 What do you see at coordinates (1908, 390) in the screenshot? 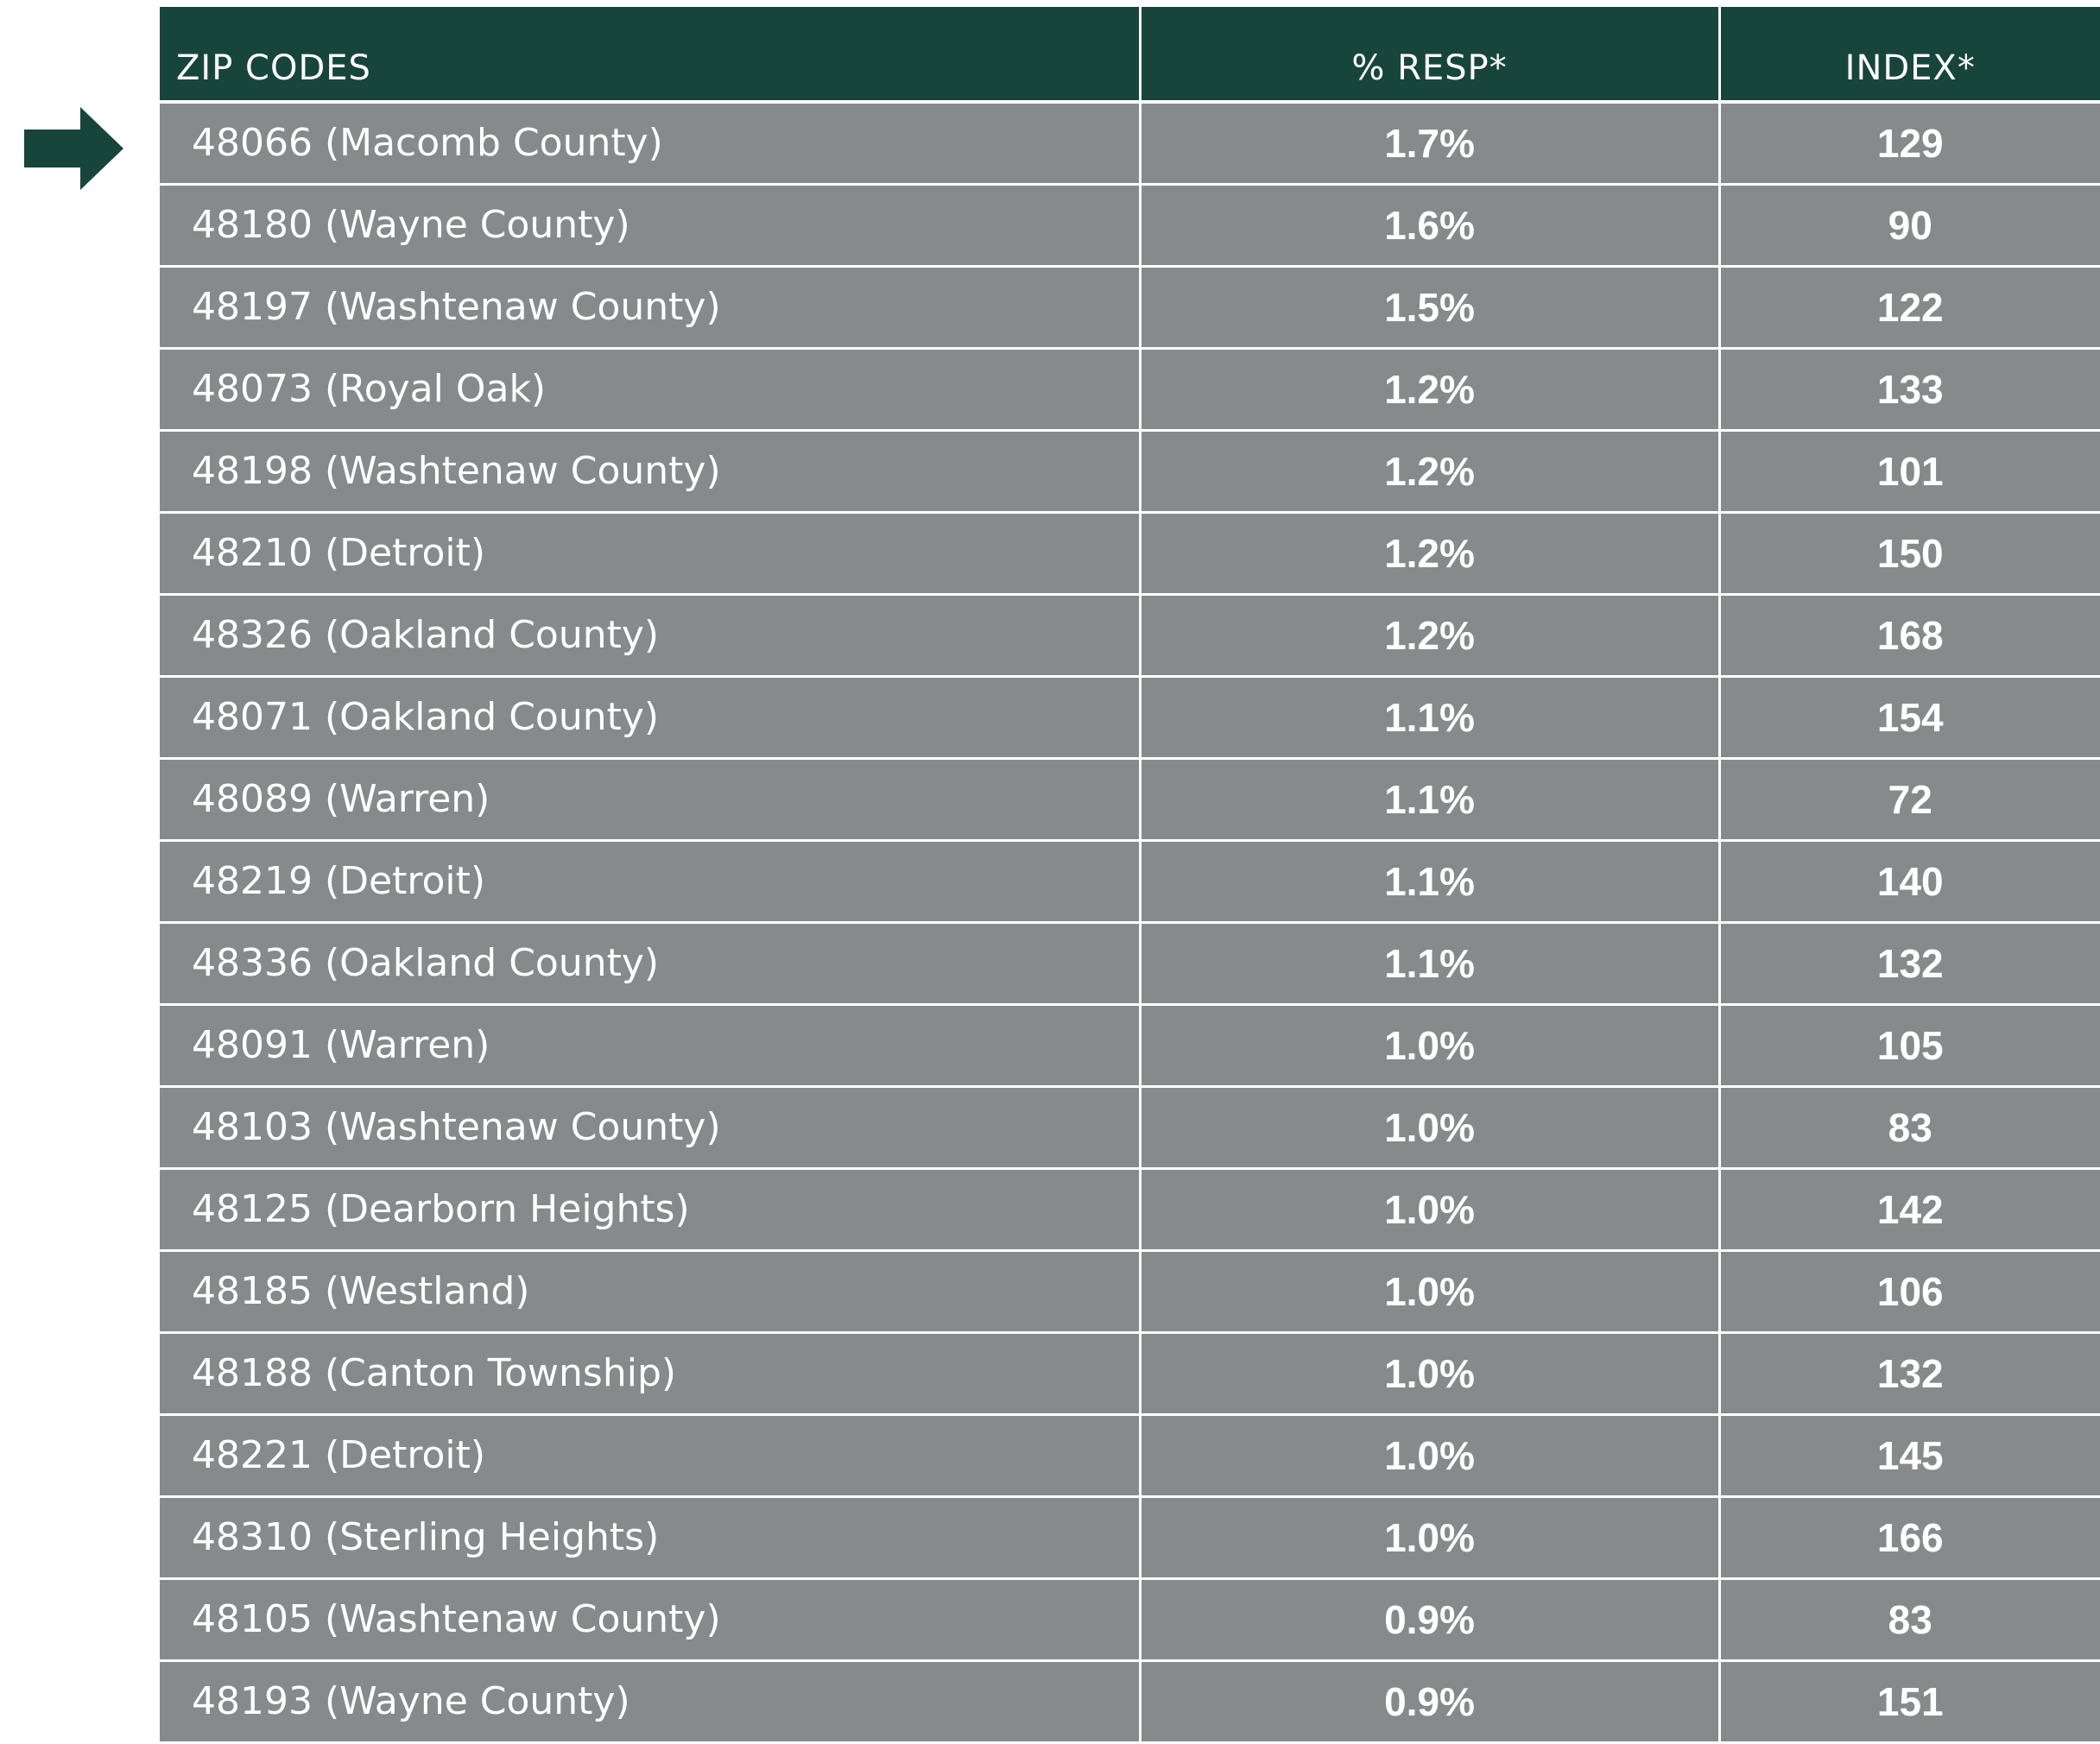
I see `index-value: 133` at bounding box center [1908, 390].